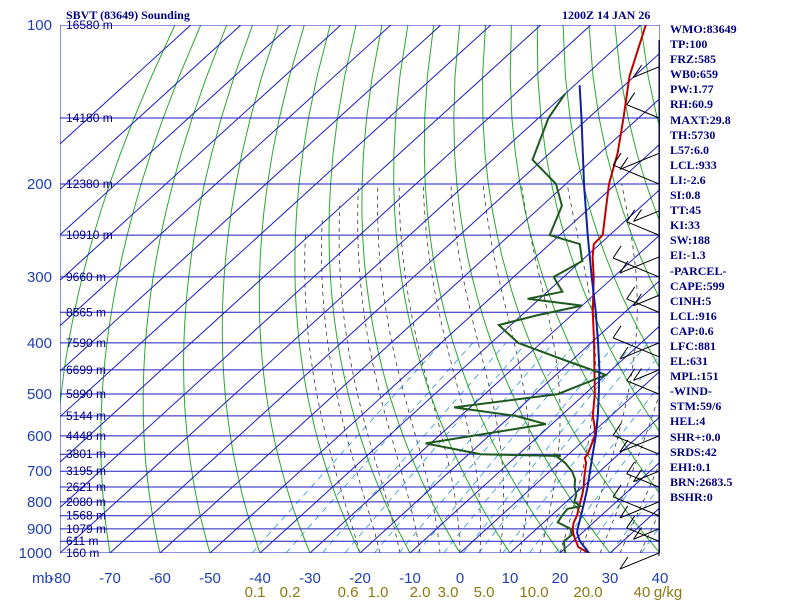 The image size is (800, 600). I want to click on index-tt-12: TT:45, so click(703, 210).